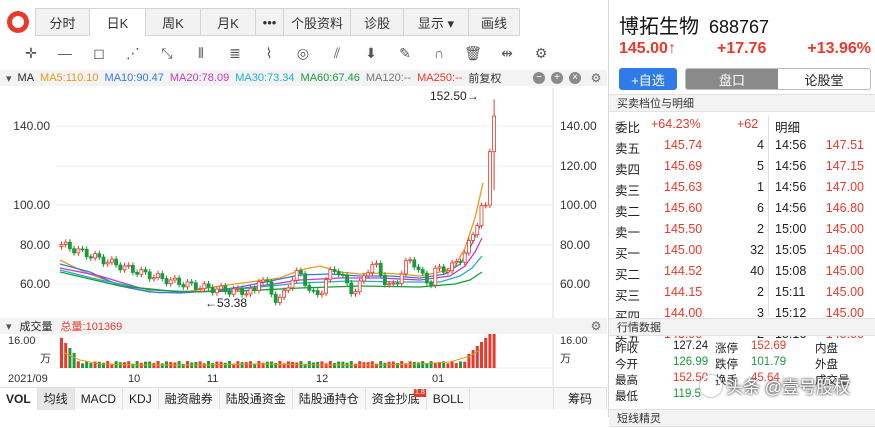 The image size is (875, 428). Describe the element at coordinates (760, 166) in the screenshot. I see `level-volume: 5` at that location.